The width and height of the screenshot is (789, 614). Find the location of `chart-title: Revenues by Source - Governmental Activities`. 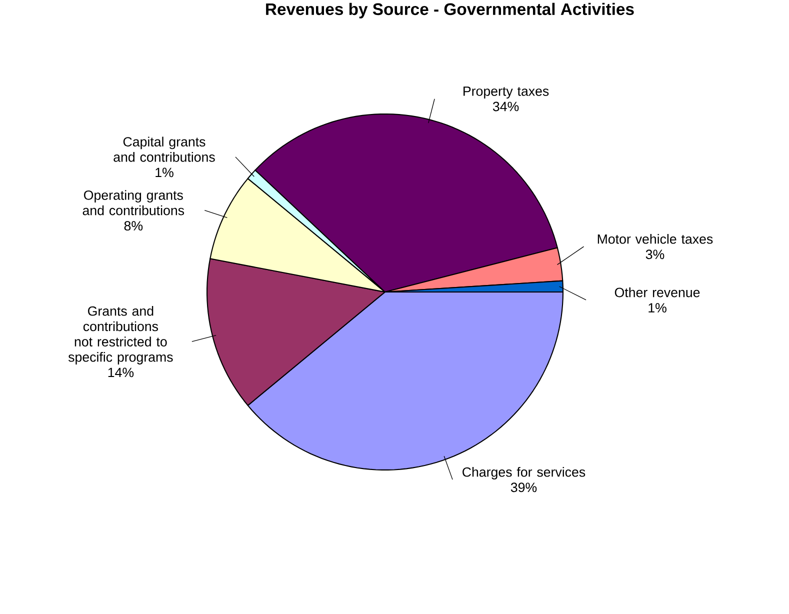

chart-title: Revenues by Source - Governmental Activities is located at coordinates (450, 10).